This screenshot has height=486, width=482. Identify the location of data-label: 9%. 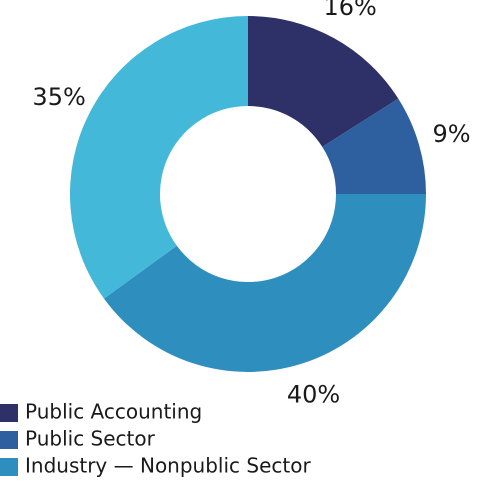
(452, 134).